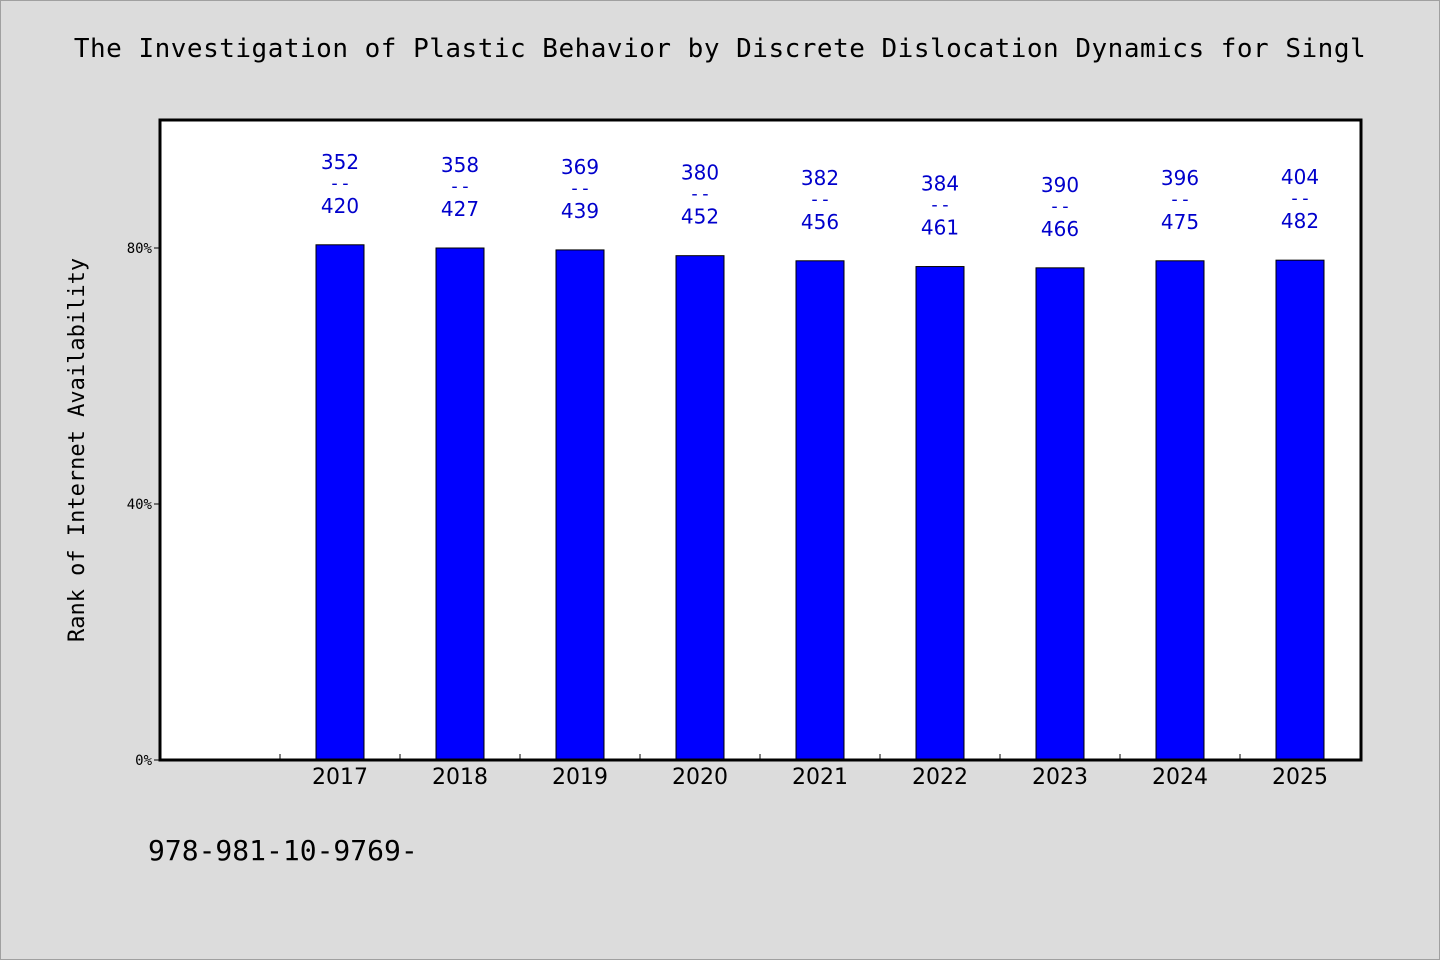  Describe the element at coordinates (1300, 177) in the screenshot. I see `data-label-top: 404` at that location.